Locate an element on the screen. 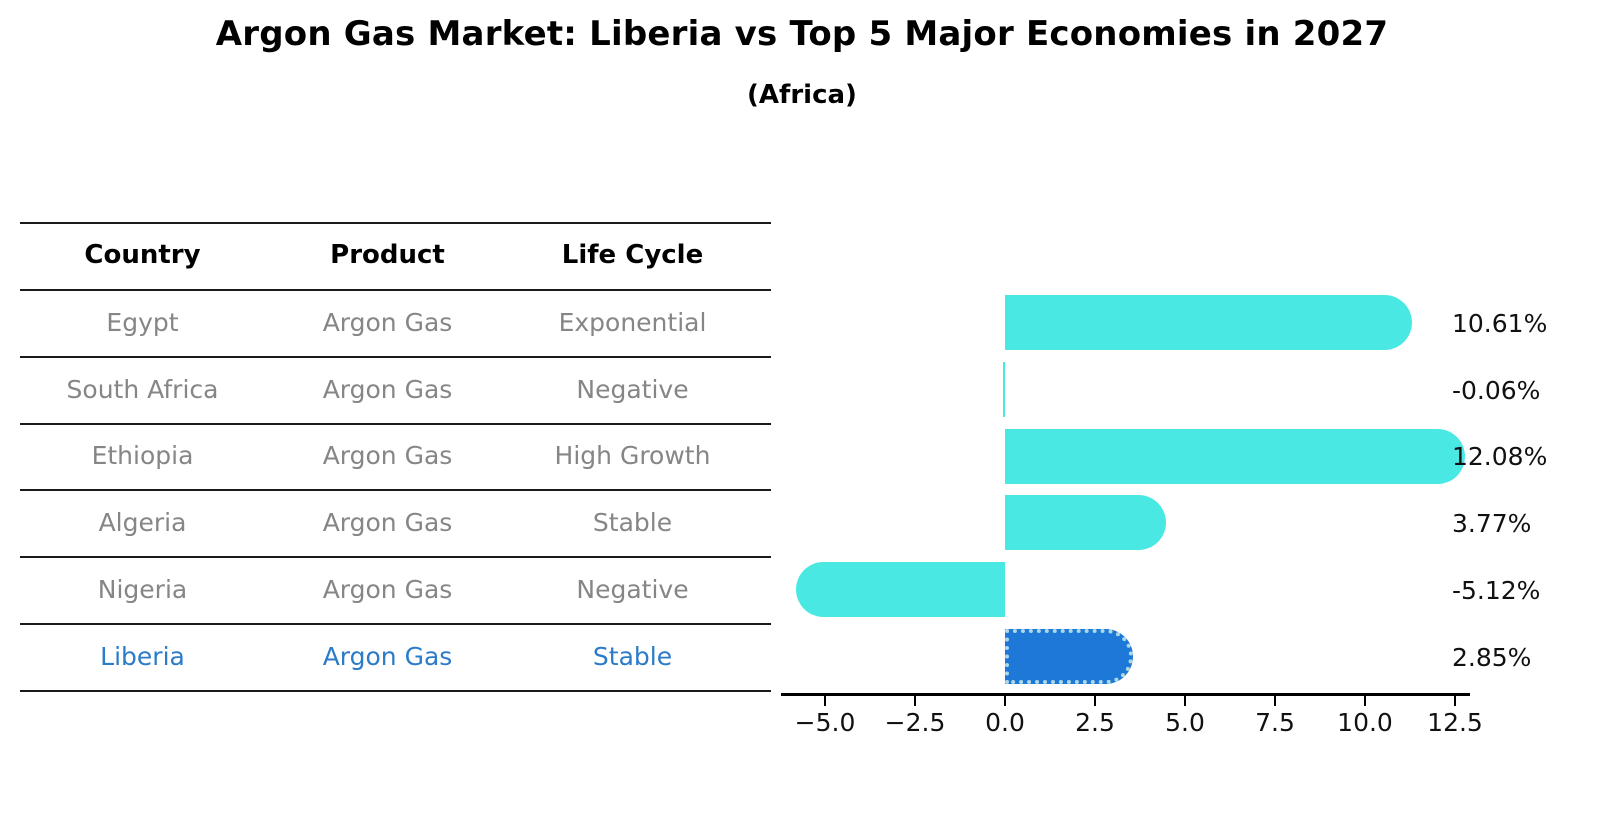  bar-value-label: 3.77% is located at coordinates (1492, 523).